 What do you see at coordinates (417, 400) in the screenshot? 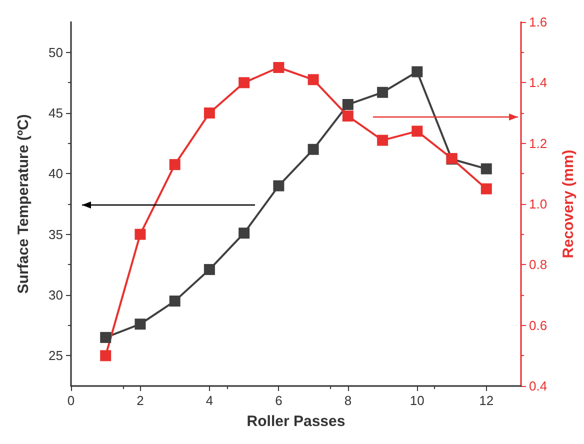
I see `x-tick-label: 10` at bounding box center [417, 400].